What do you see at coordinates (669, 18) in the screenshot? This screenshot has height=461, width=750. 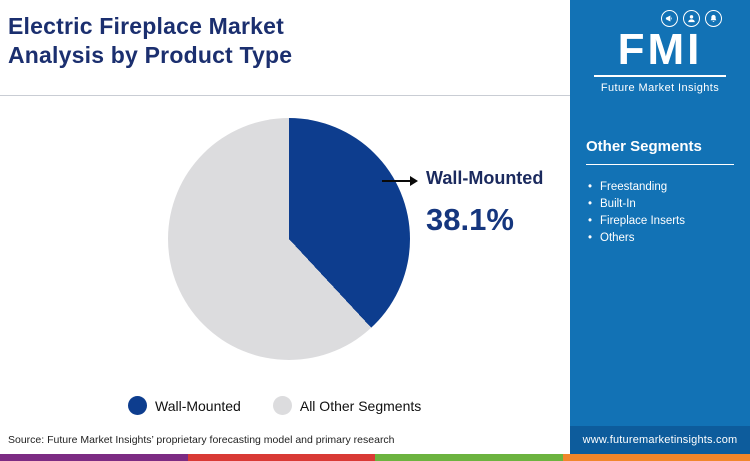 I see `megaphone-icon` at bounding box center [669, 18].